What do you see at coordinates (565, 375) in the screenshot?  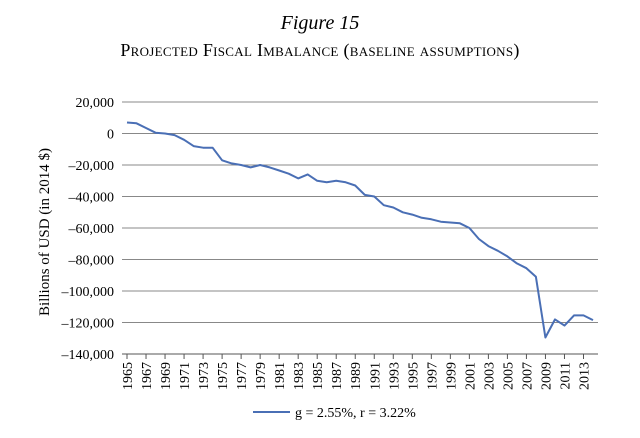 I see `x-tick-label: 2011` at bounding box center [565, 375].